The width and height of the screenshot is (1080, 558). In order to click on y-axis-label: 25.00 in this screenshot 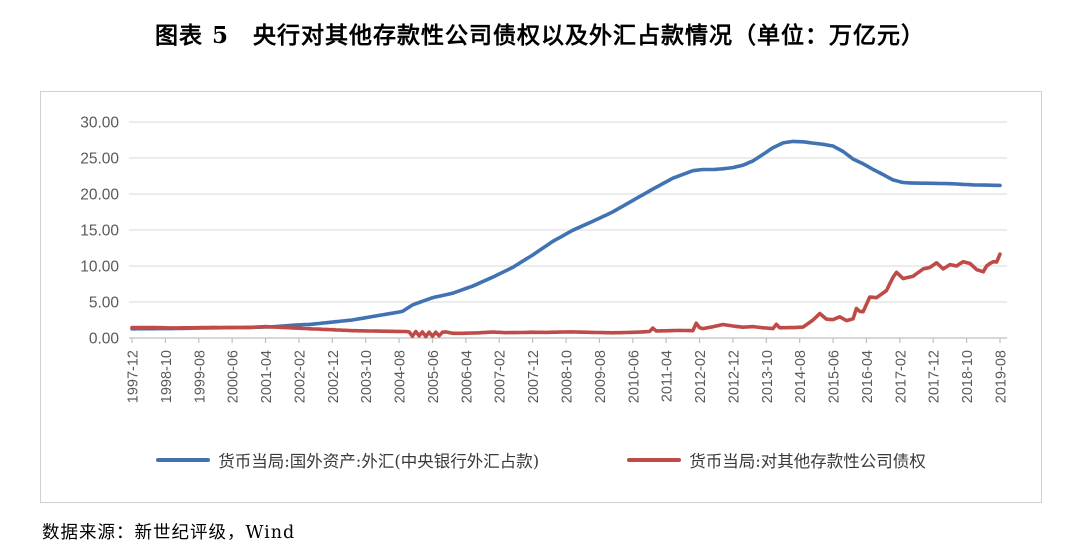, I will do `click(99, 159)`.